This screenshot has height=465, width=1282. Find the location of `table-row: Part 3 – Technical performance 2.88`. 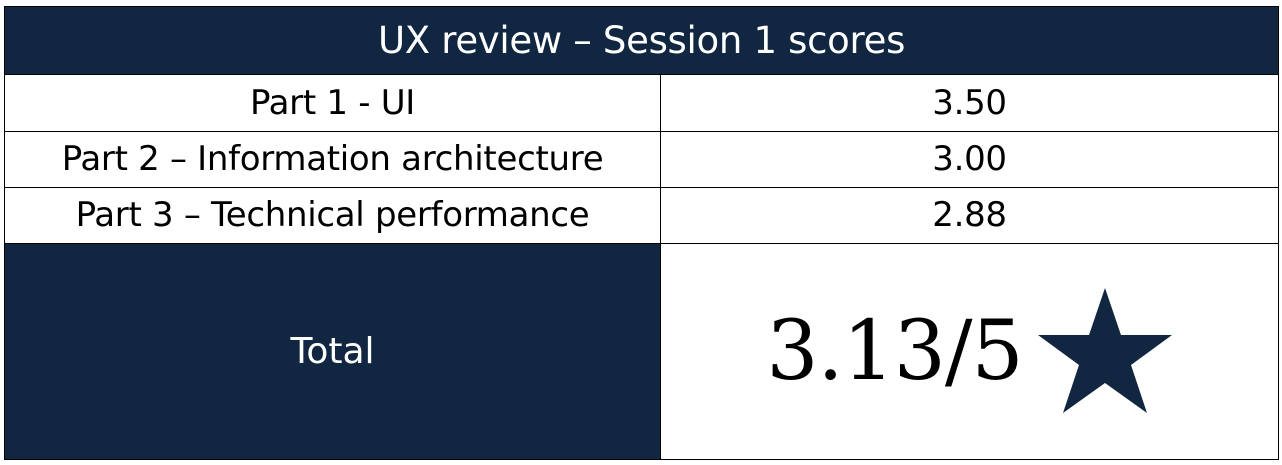

table-row: Part 3 – Technical performance 2.88 is located at coordinates (642, 215).